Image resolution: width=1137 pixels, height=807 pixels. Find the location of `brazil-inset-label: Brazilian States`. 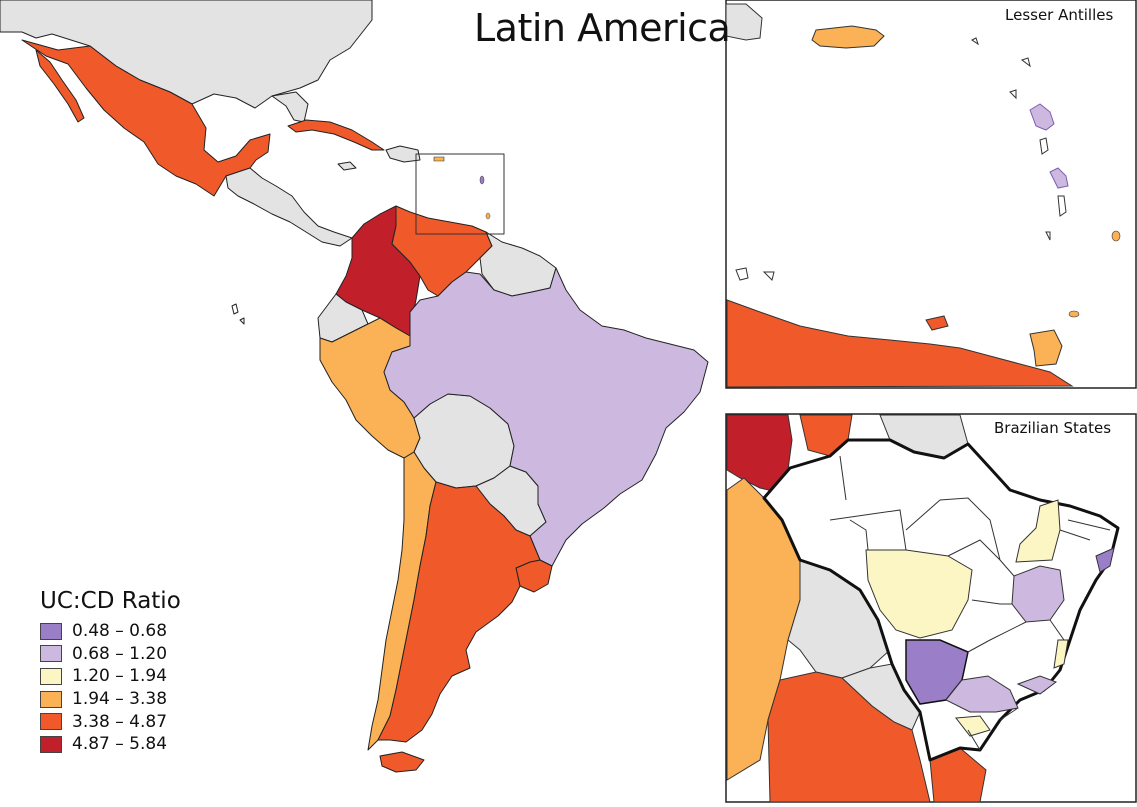

brazil-inset-label: Brazilian States is located at coordinates (1053, 428).